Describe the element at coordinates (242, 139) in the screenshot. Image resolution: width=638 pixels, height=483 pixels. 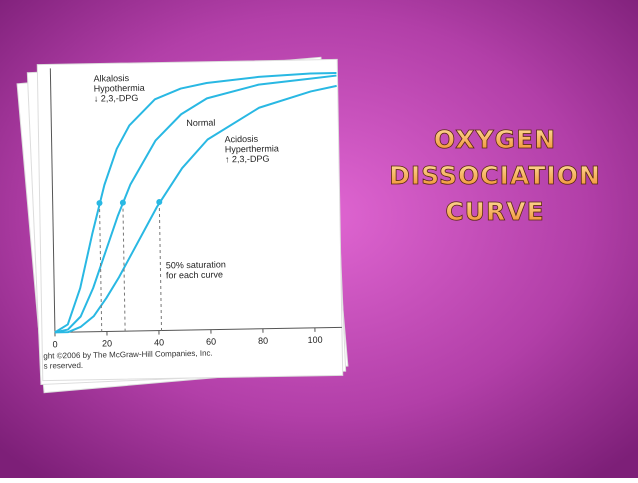
I see `curve-label: Acidosis` at that location.